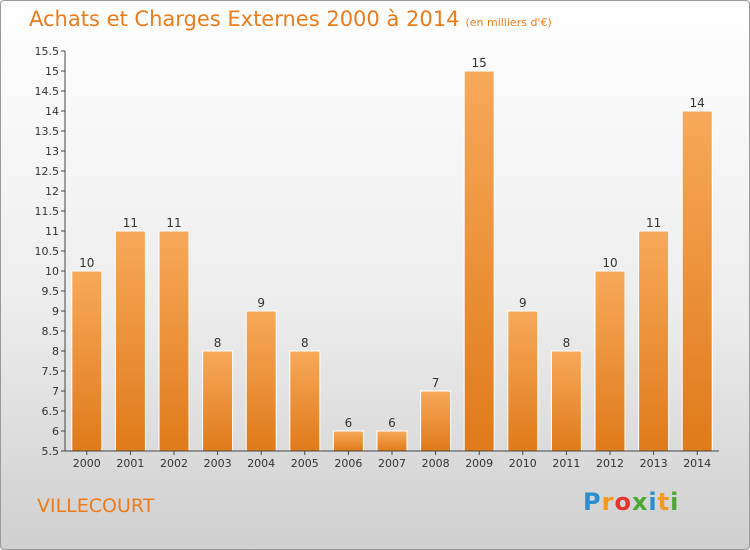  What do you see at coordinates (51, 451) in the screenshot?
I see `y-tick-label: 5.5` at bounding box center [51, 451].